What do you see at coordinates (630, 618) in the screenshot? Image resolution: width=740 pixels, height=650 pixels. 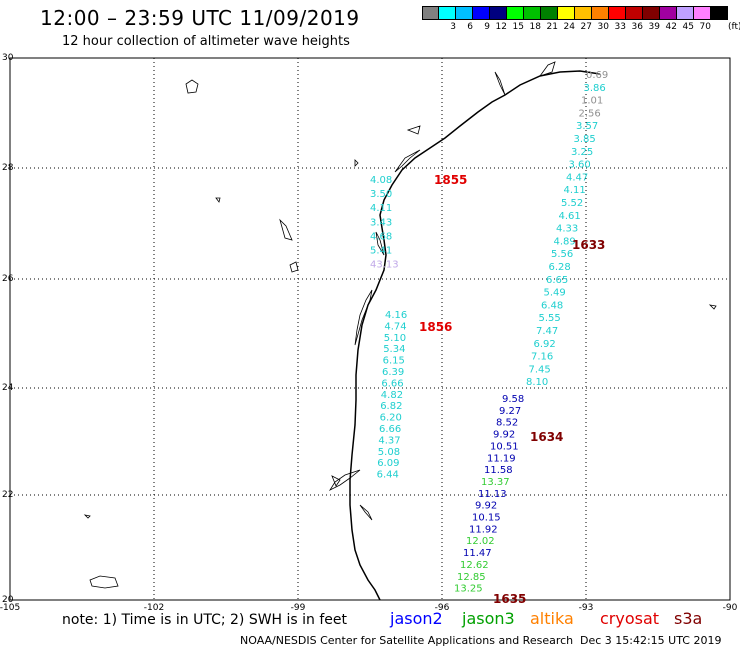 I see `satellite-legend-entry: cryosat` at bounding box center [630, 618].